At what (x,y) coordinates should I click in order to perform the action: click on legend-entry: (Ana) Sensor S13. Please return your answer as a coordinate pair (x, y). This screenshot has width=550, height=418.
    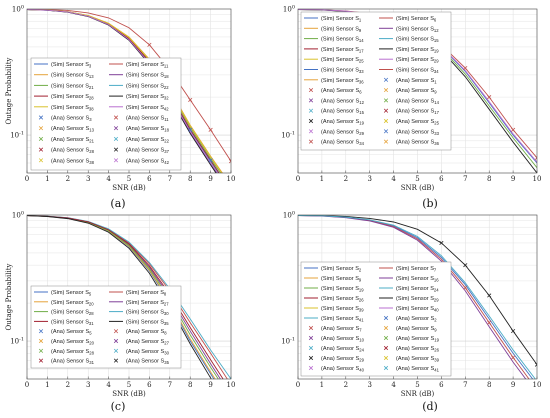
    Looking at the image, I should click on (66, 129).